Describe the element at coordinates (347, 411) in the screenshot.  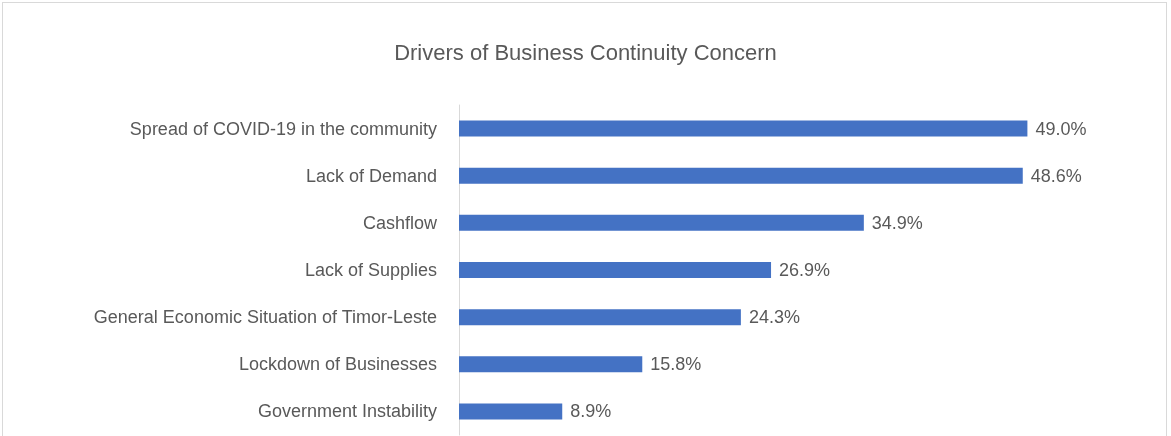
I see `y-tick-label: Government Instability` at that location.